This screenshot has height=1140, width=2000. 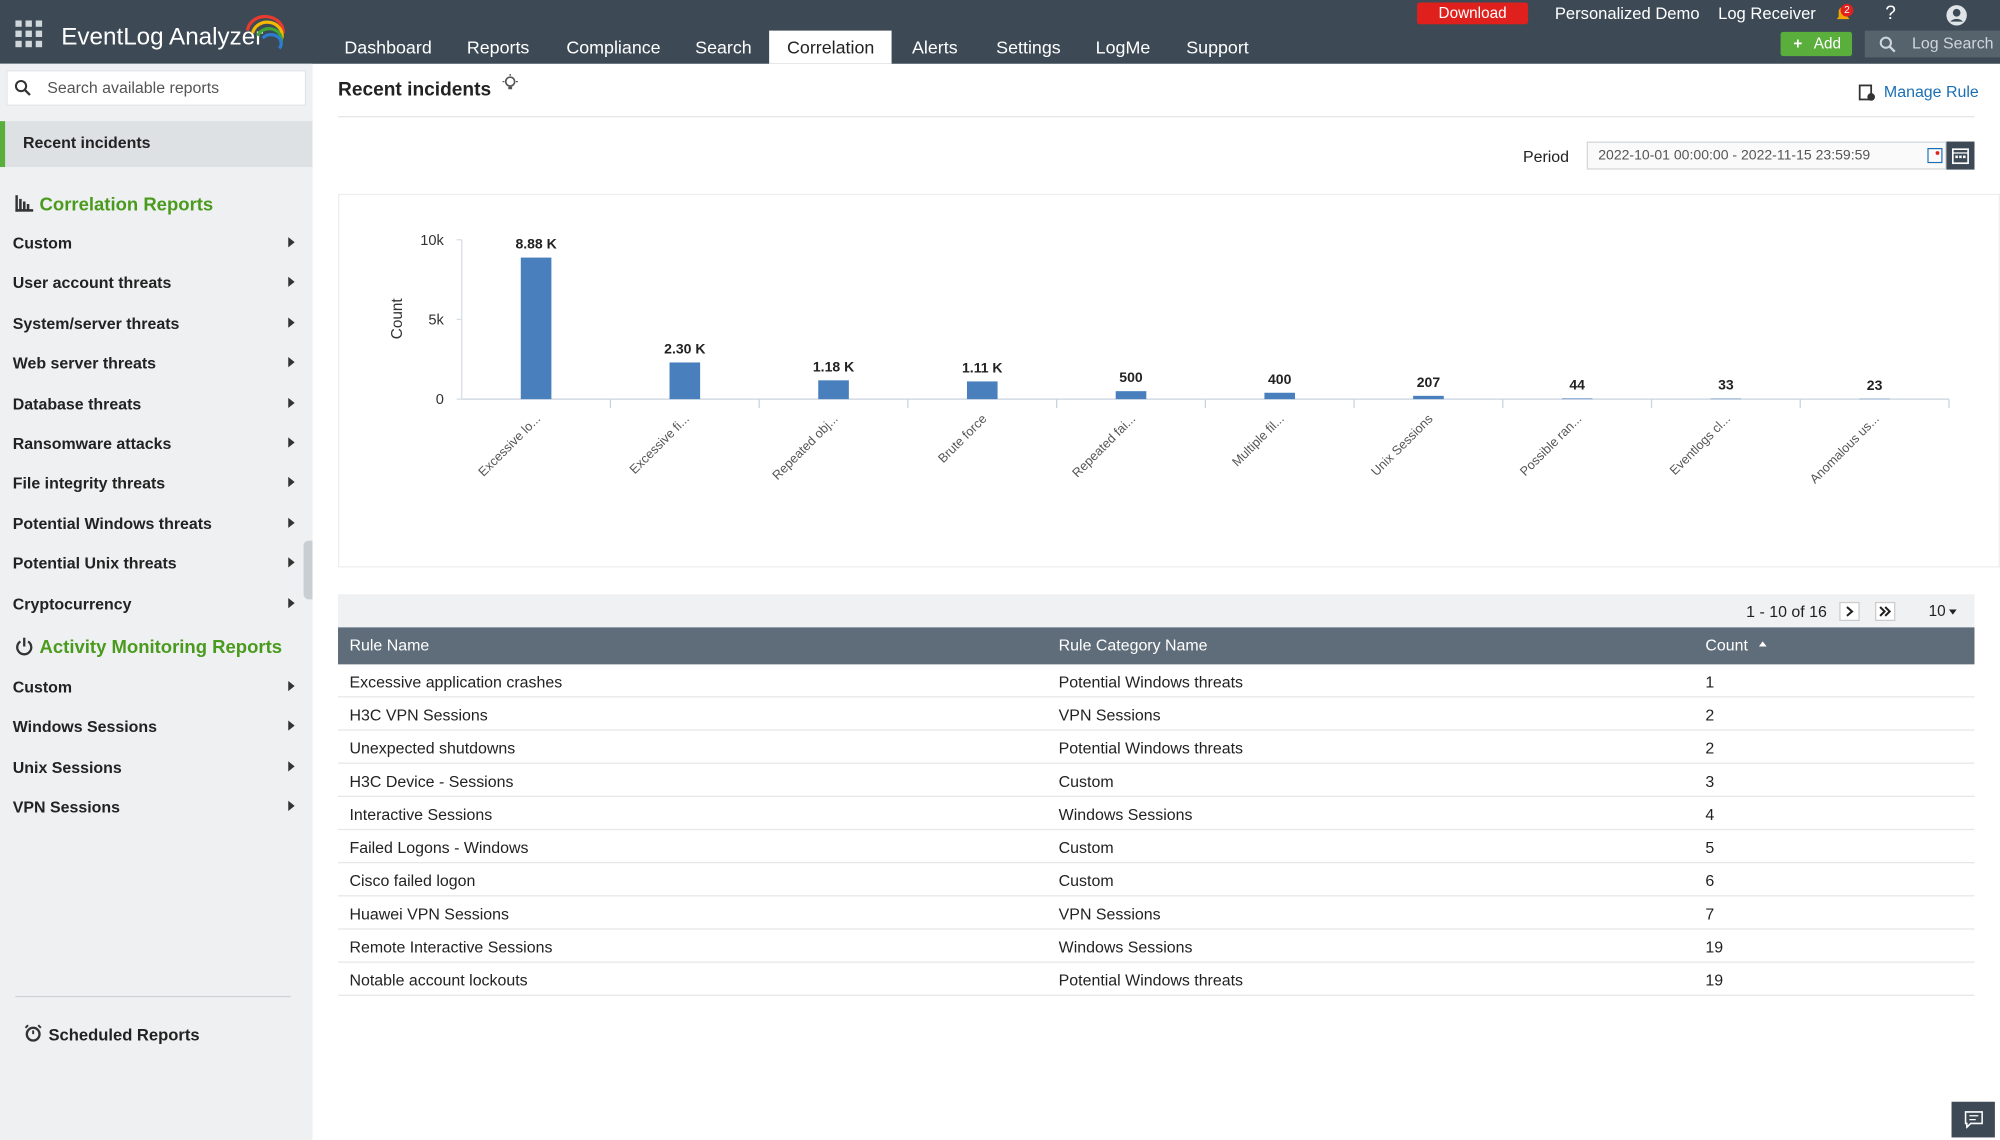 What do you see at coordinates (1125, 947) in the screenshot?
I see `table-cell: Windows Sessions` at bounding box center [1125, 947].